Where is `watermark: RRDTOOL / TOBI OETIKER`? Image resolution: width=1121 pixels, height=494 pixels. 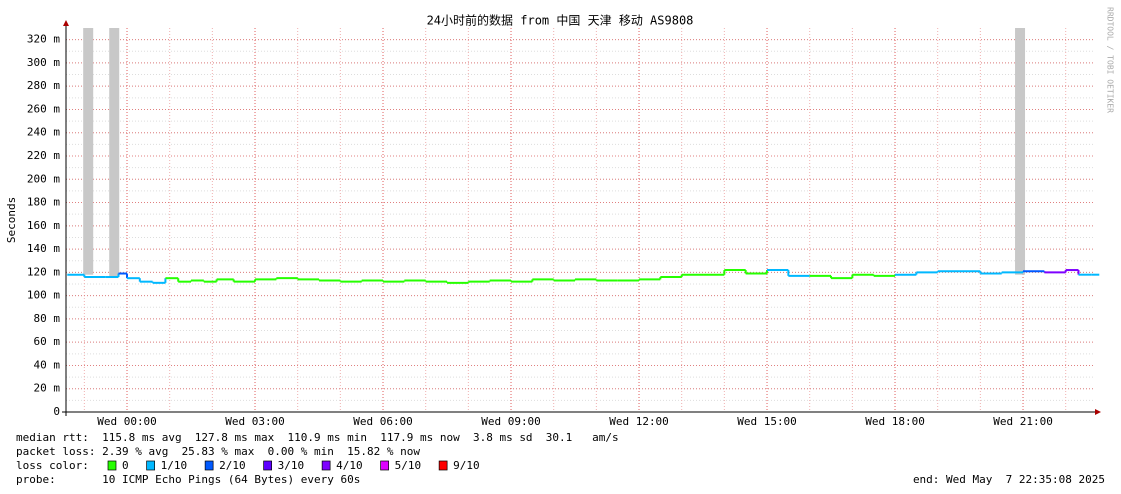
watermark: RRDTOOL / TOBI OETIKER is located at coordinates (1110, 60).